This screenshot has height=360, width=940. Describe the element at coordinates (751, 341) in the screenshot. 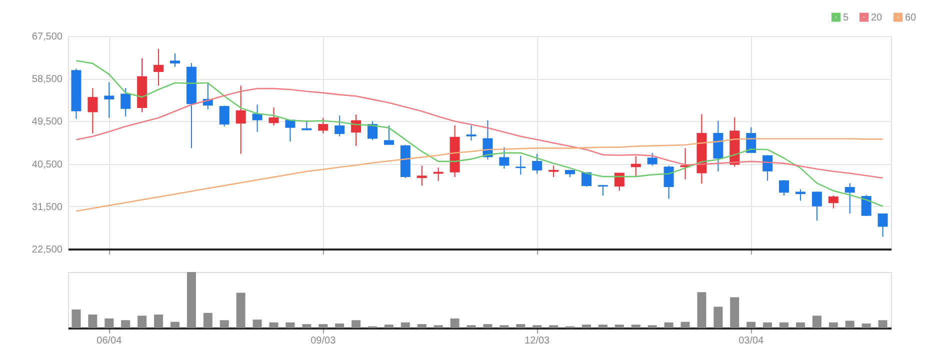

I see `x-tick-label: 03/04` at that location.